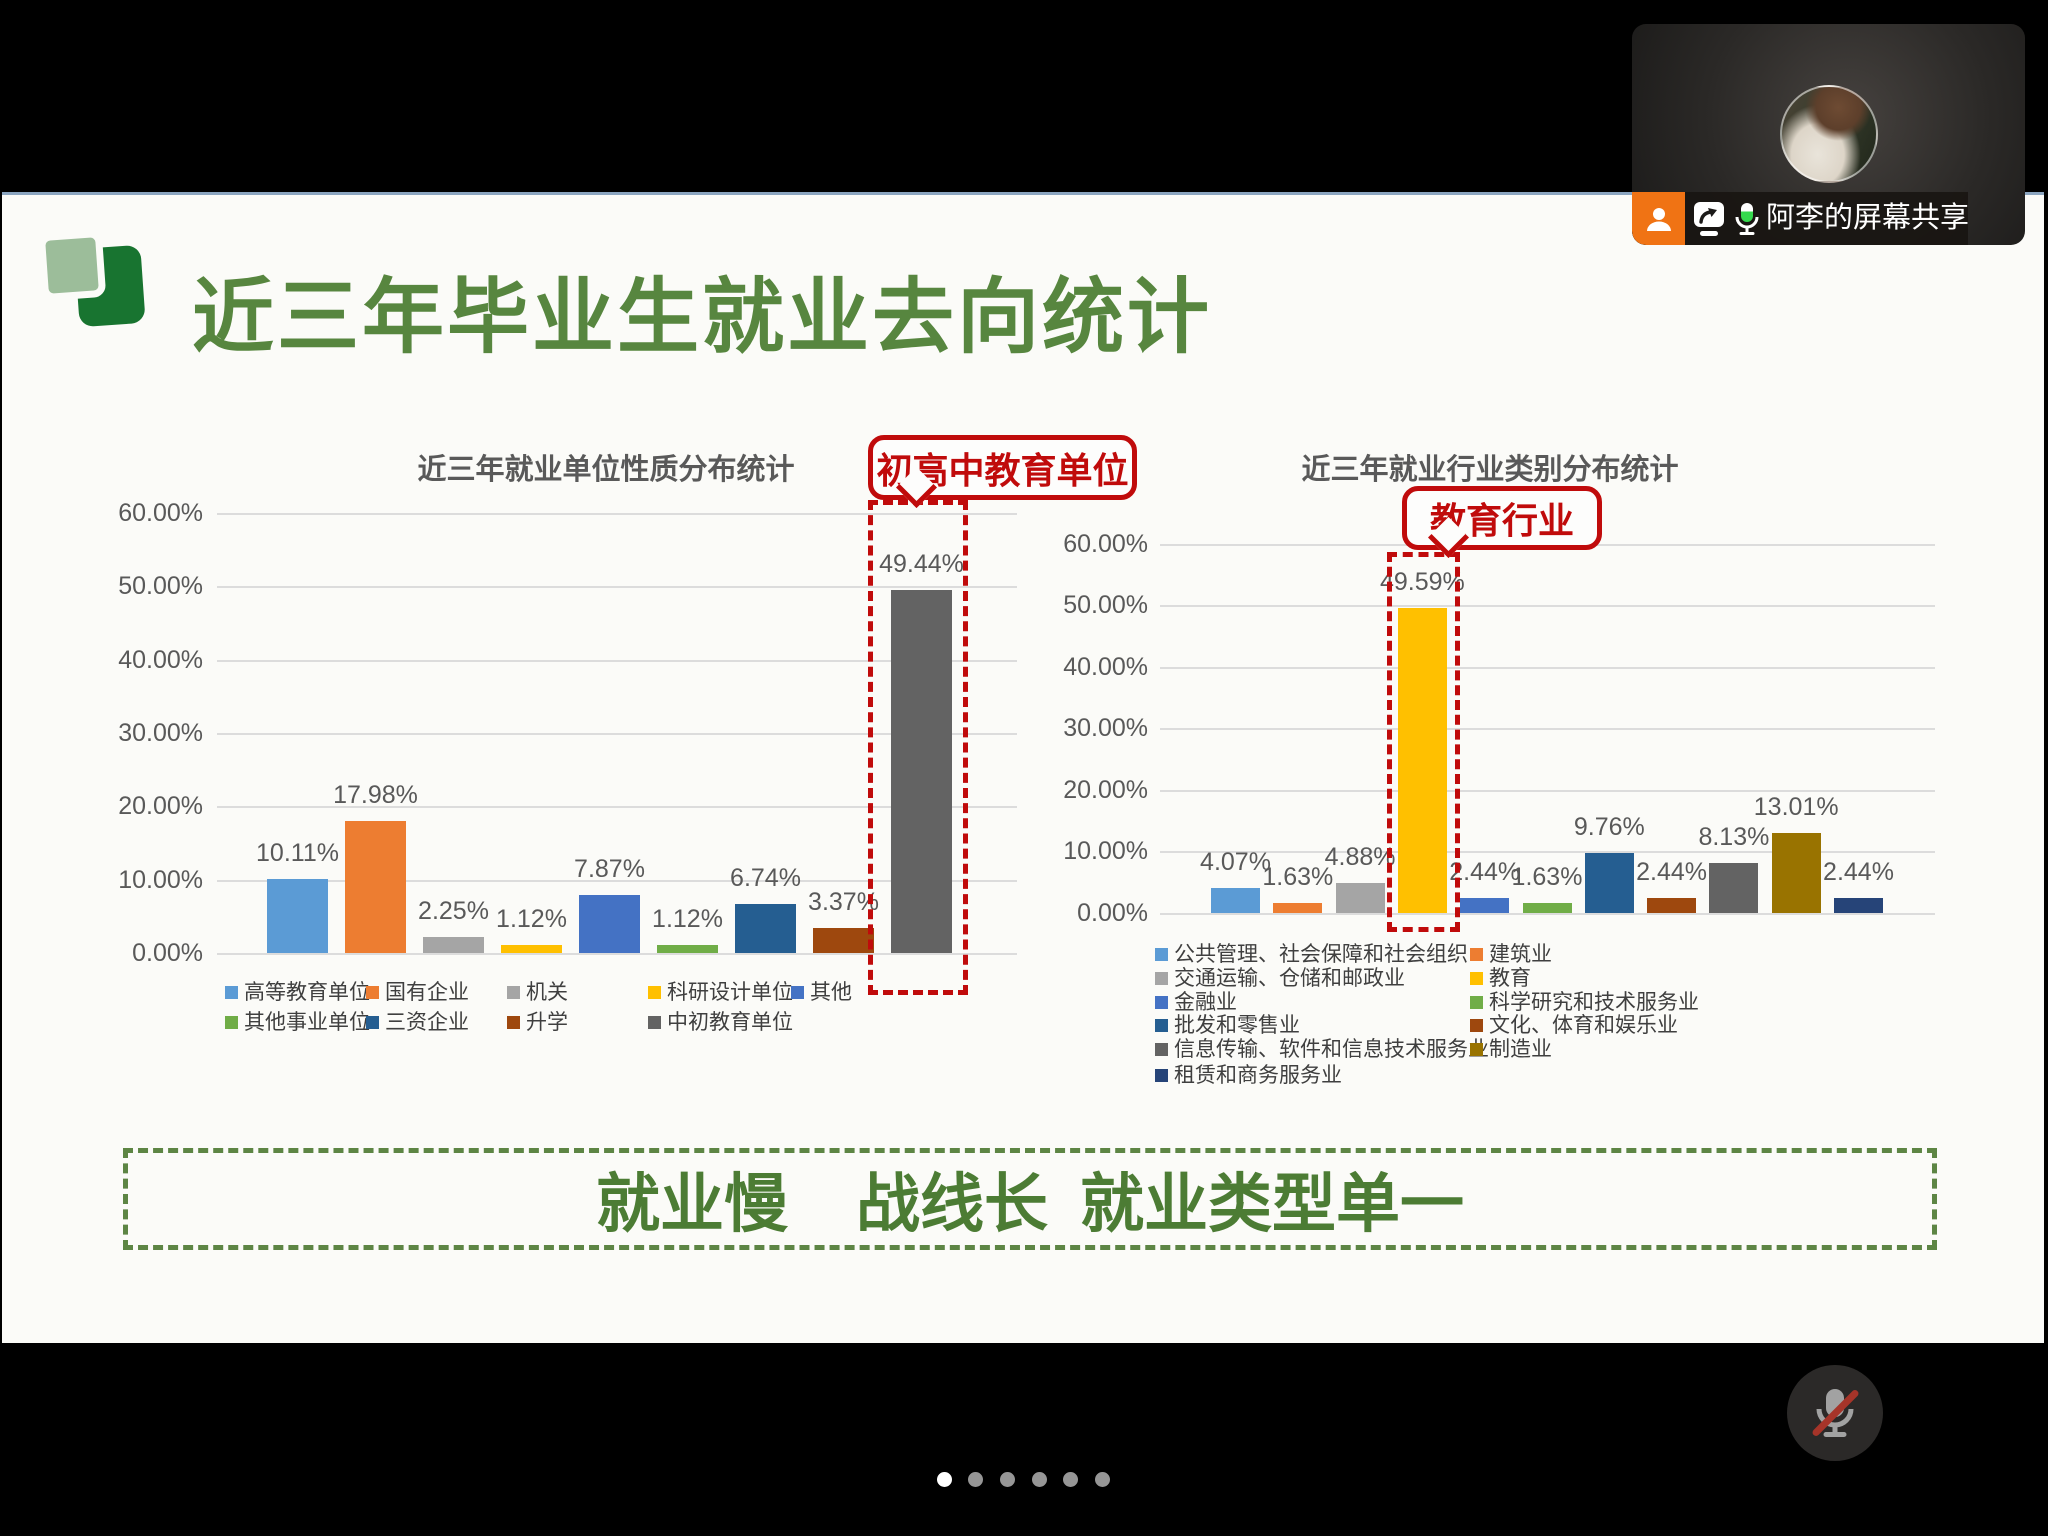  I want to click on bar-制造业, so click(1796, 872).